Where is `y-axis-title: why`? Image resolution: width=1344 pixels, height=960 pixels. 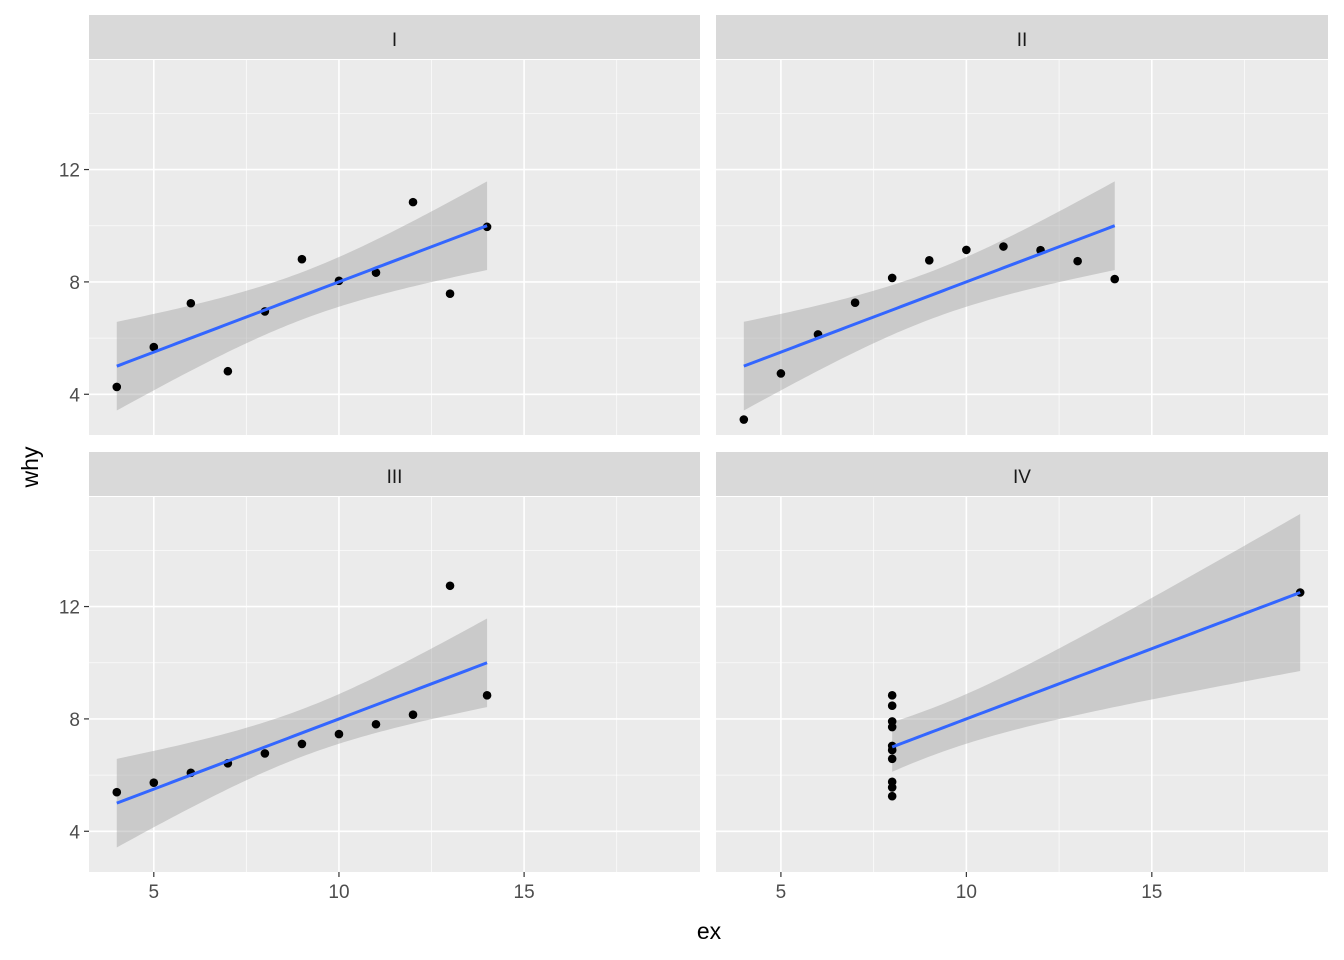
y-axis-title: why is located at coordinates (30, 467).